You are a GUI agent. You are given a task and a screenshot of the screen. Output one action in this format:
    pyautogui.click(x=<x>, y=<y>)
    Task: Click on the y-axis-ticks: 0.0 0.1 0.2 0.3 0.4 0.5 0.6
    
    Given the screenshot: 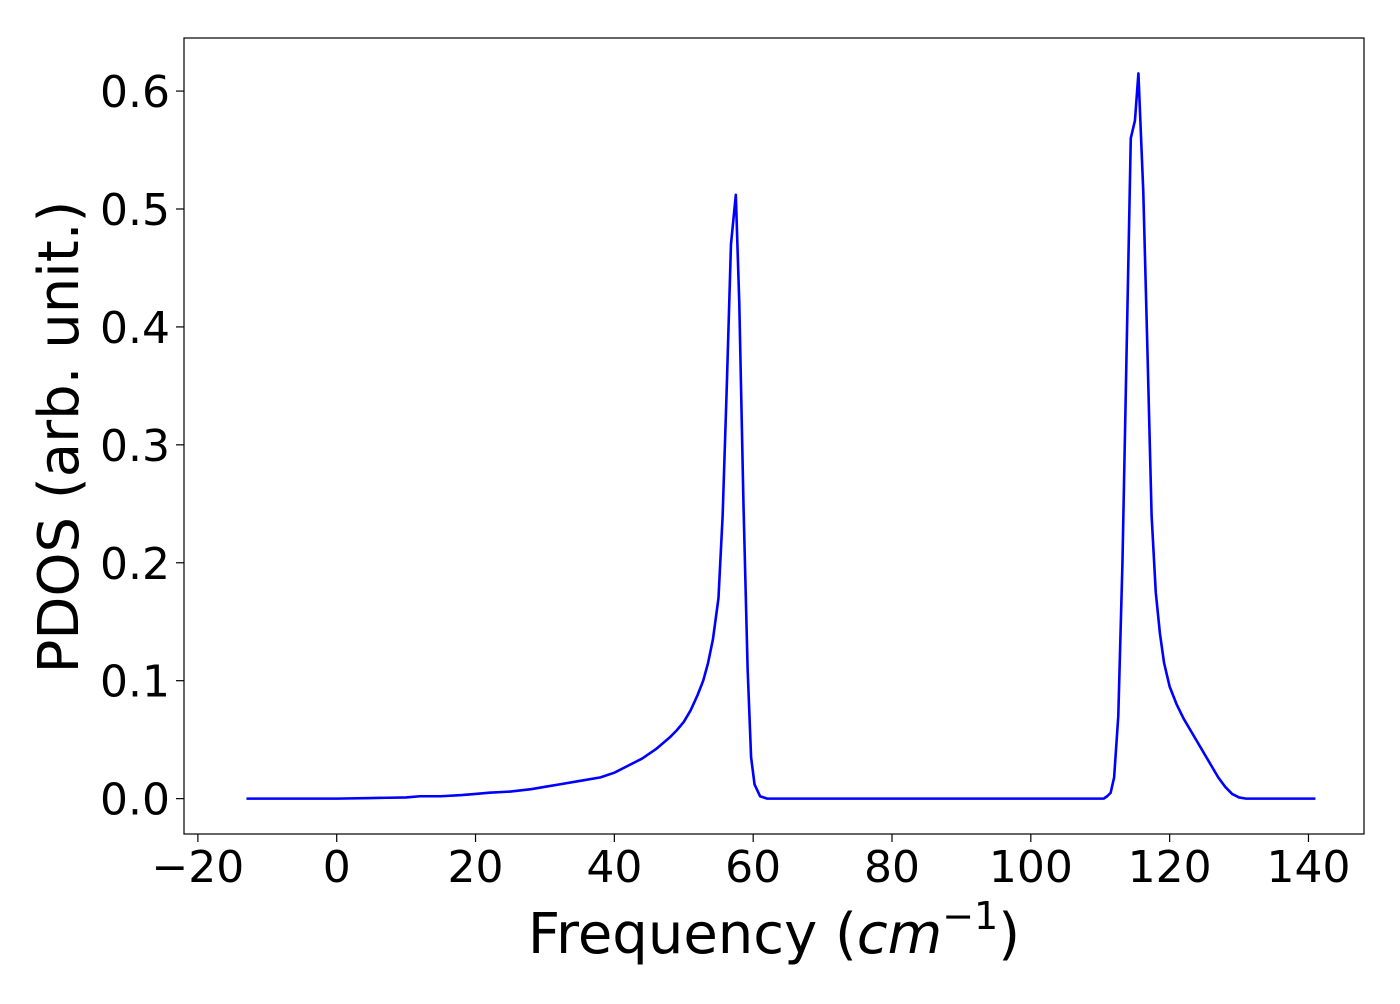 What is the action you would take?
    pyautogui.click(x=142, y=446)
    